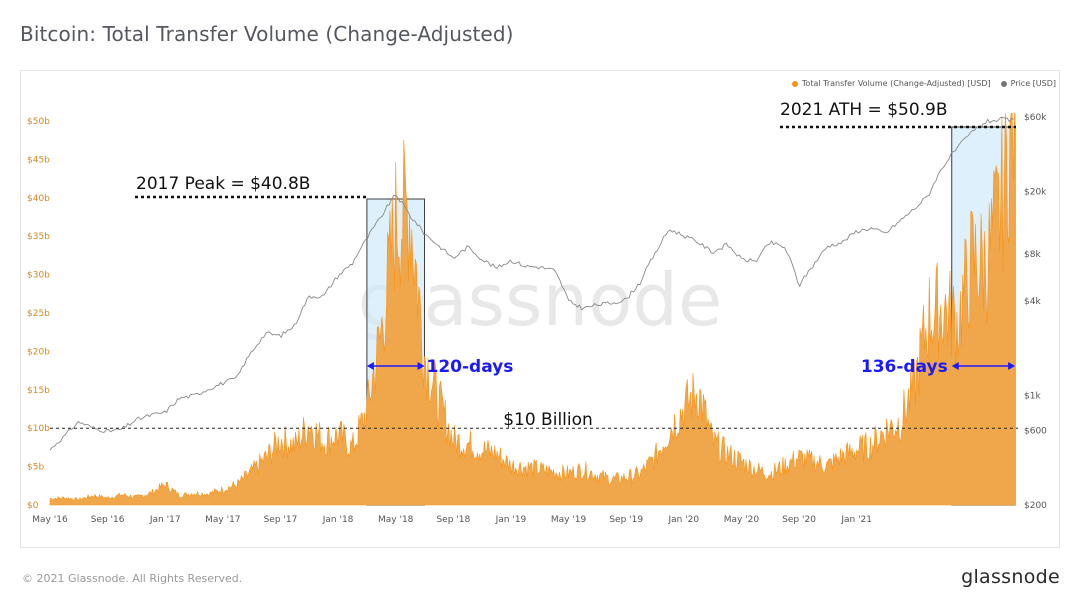  I want to click on x-tick-label: May '17, so click(222, 520).